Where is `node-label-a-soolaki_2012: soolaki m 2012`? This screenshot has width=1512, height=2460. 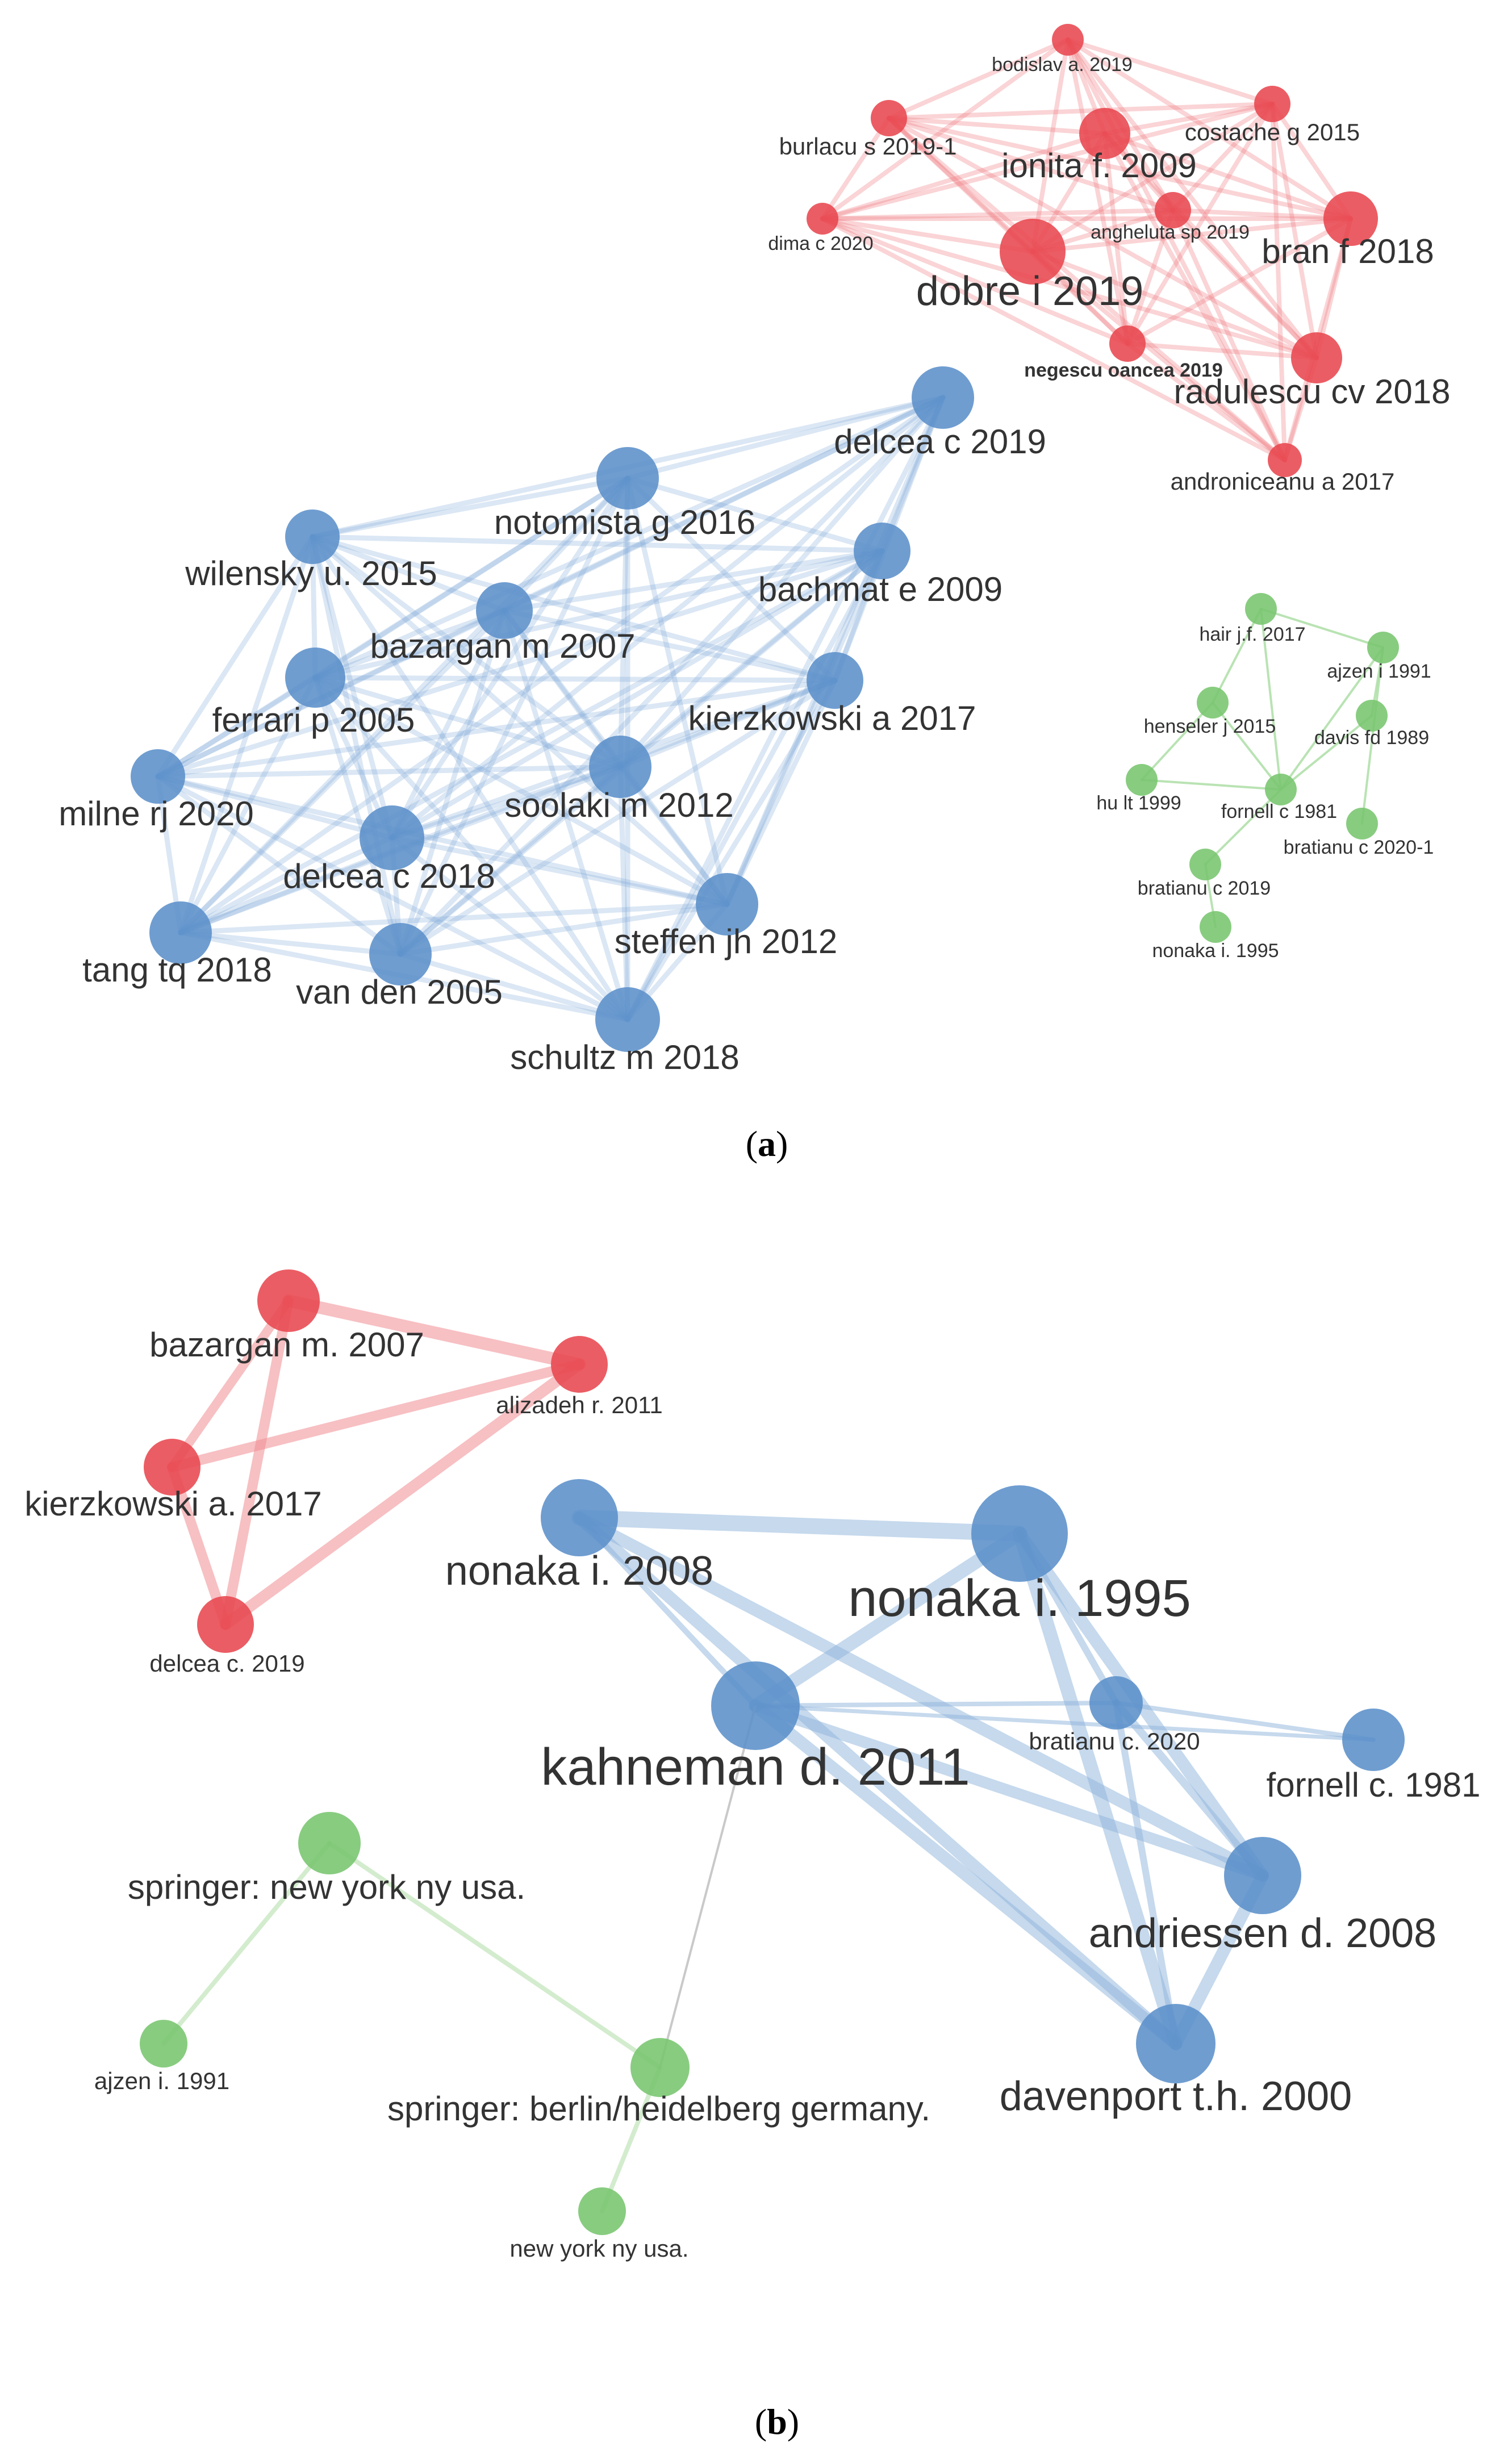
node-label-a-soolaki_2012: soolaki m 2012 is located at coordinates (619, 805).